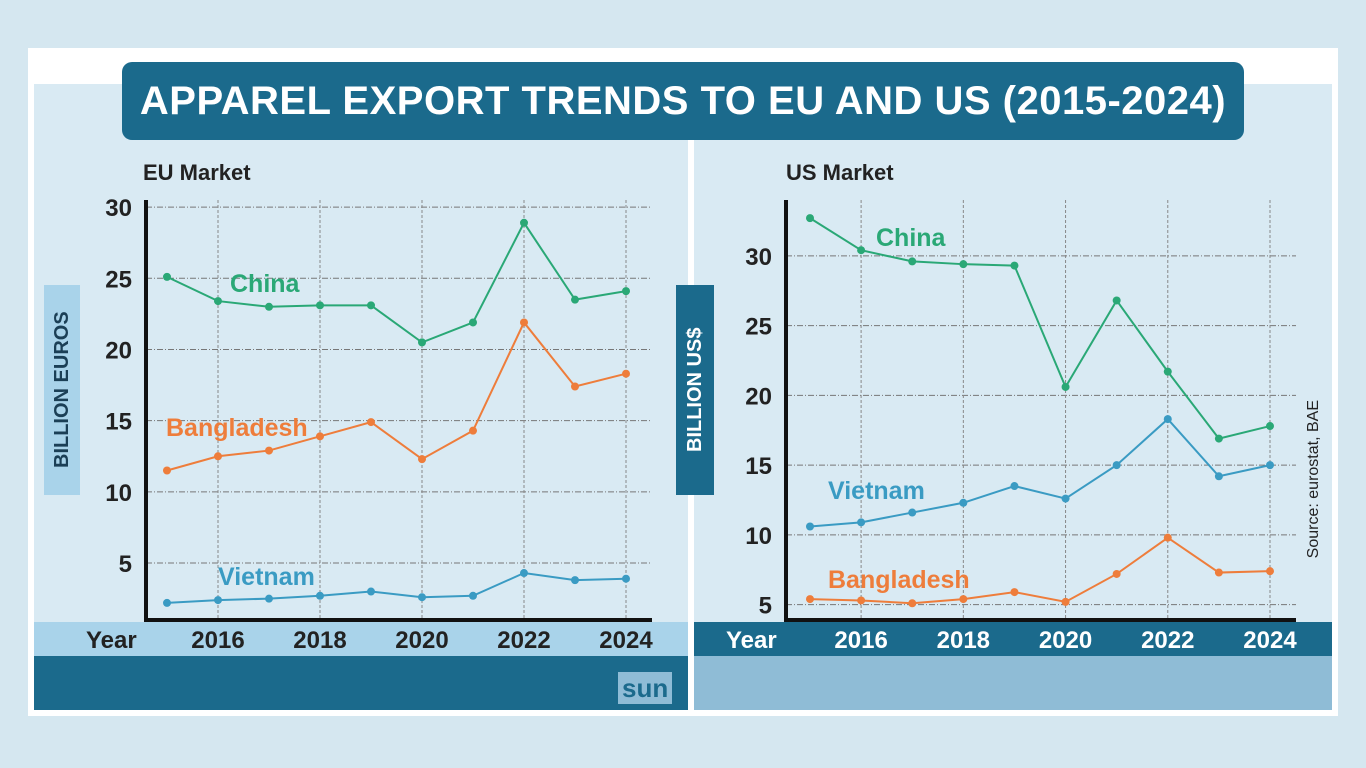 The image size is (1366, 768). Describe the element at coordinates (396, 282) in the screenshot. I see `series-line-china` at that location.